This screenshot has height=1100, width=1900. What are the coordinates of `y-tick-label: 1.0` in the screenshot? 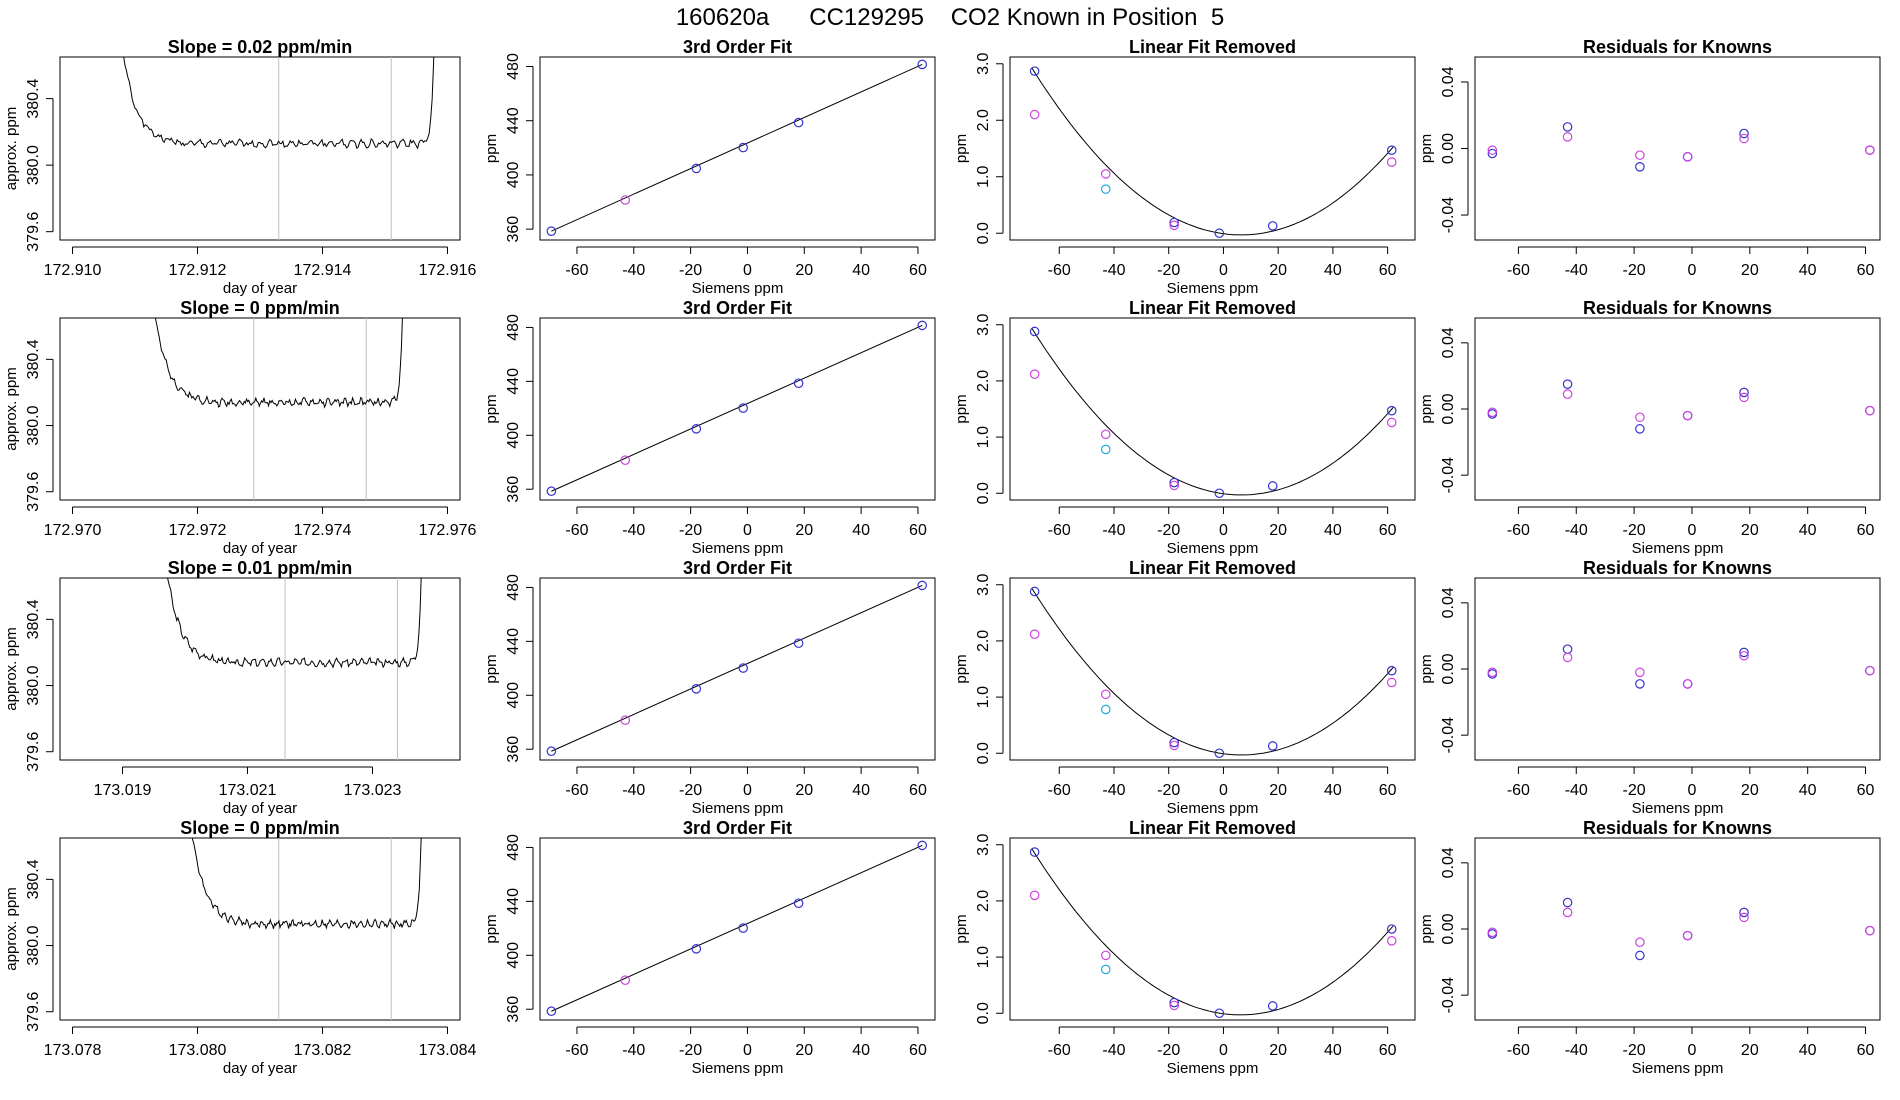 It's located at (983, 957).